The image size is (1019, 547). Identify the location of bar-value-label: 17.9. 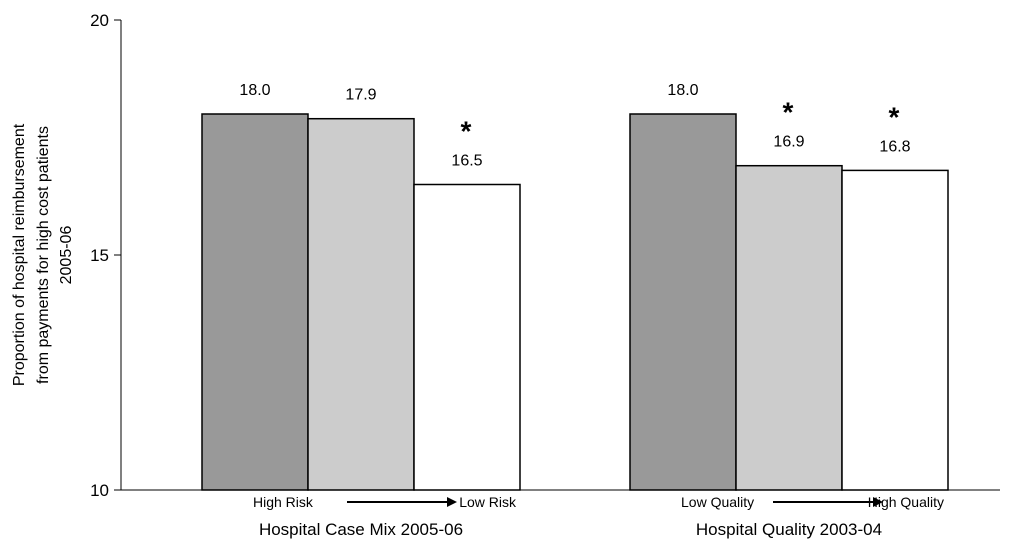
(360, 95).